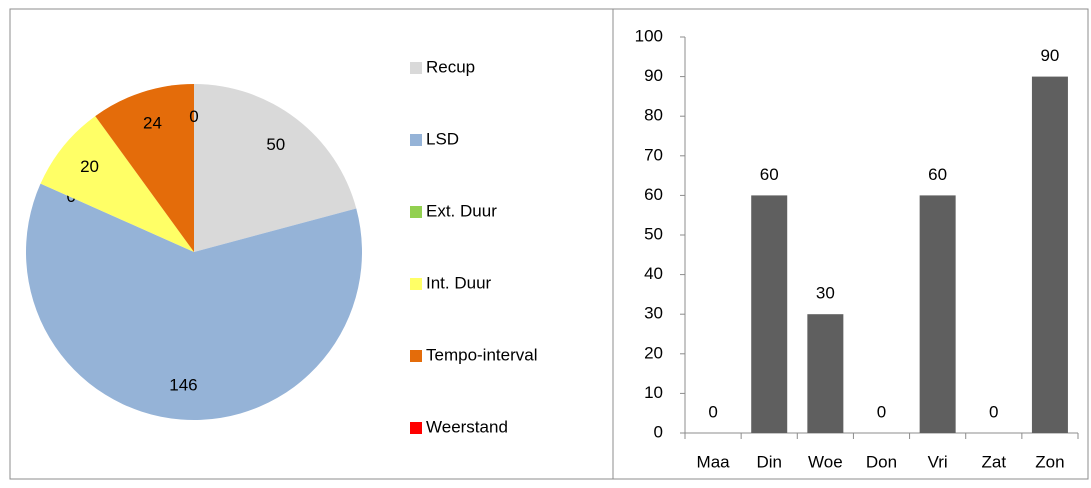 The height and width of the screenshot is (488, 1091). Describe the element at coordinates (442, 138) in the screenshot. I see `legend-label: LSD` at that location.